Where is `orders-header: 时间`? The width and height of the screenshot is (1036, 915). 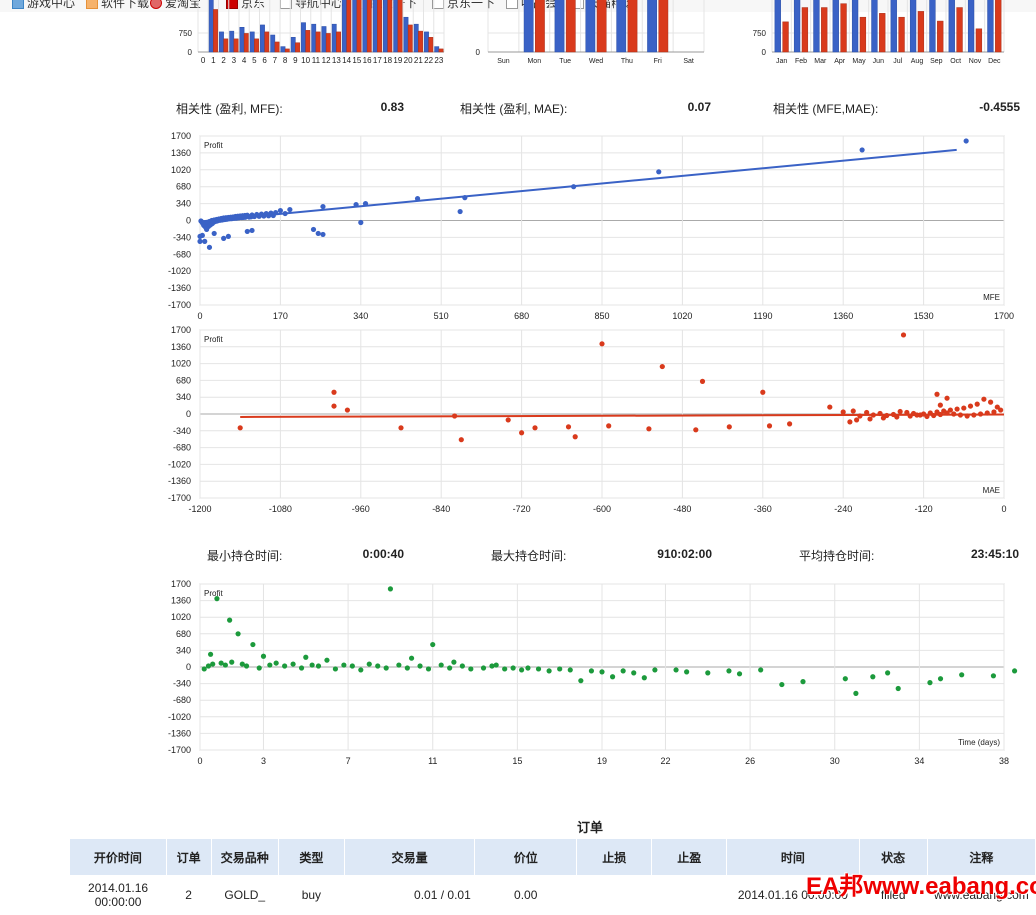 orders-header: 时间 is located at coordinates (793, 857).